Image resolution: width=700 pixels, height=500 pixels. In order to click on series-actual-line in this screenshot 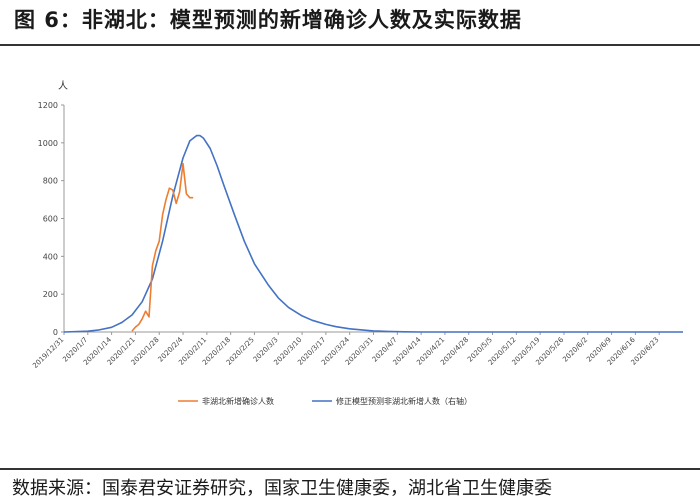, I will do `click(162, 247)`.